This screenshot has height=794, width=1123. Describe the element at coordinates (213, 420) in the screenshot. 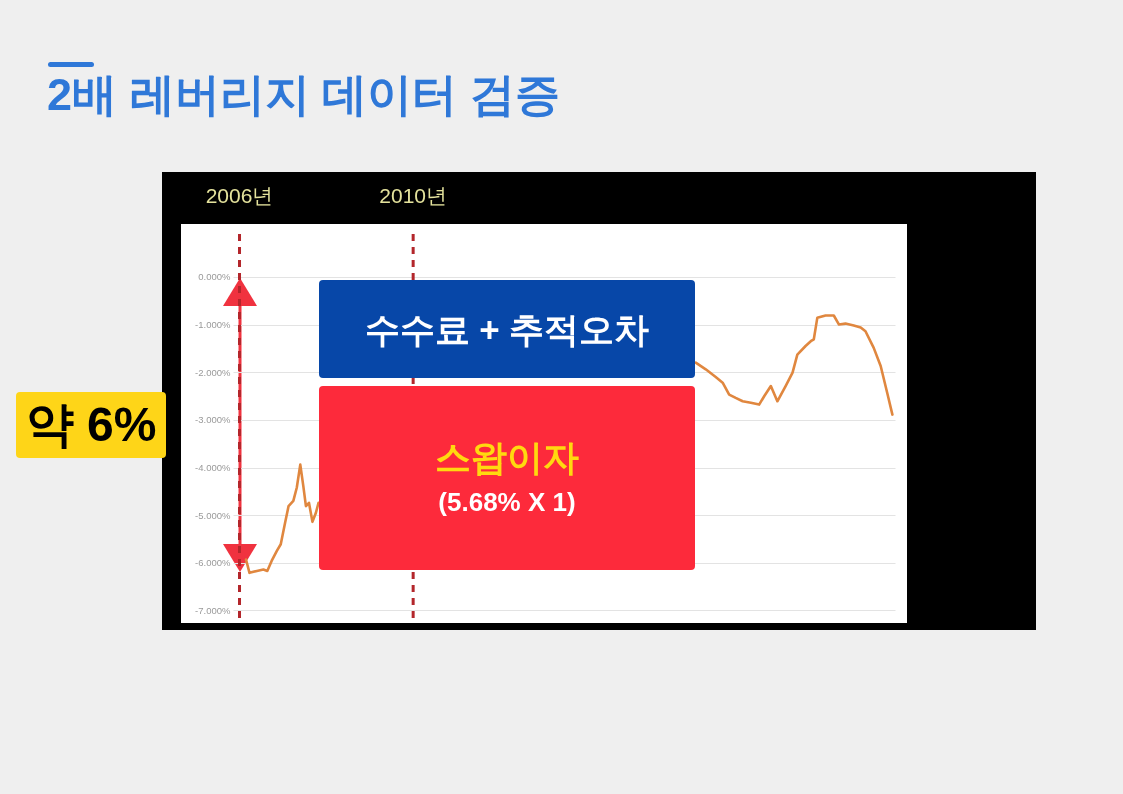

I see `y-tick-label: -3.000%` at that location.